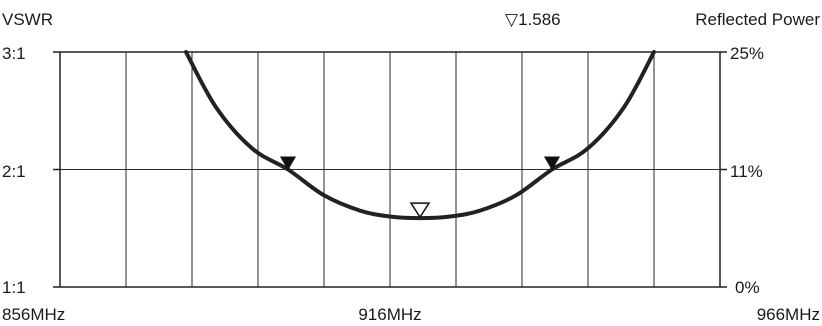 The height and width of the screenshot is (326, 822). Describe the element at coordinates (33, 314) in the screenshot. I see `x-tick-label: 856MHz` at that location.